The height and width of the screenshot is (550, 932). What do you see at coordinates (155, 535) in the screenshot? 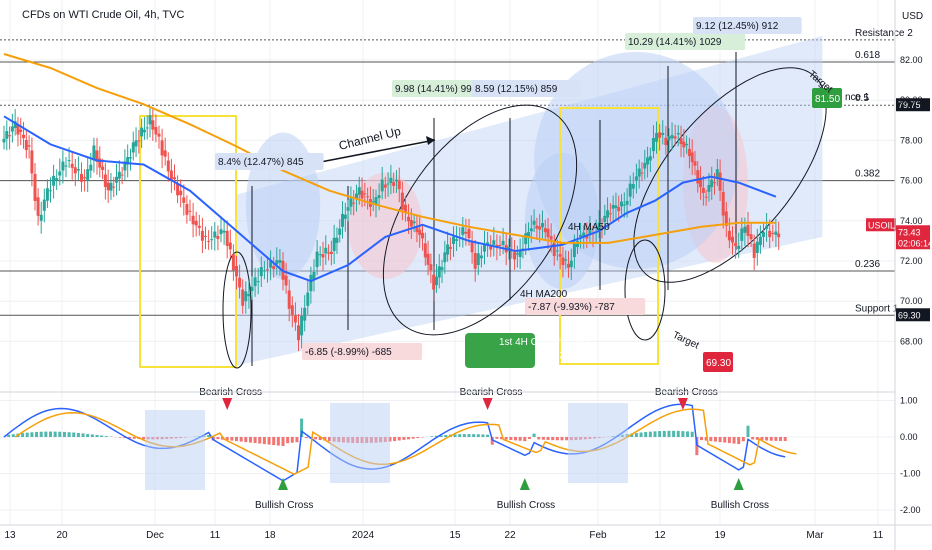
I see `x-tick-label: Dec` at bounding box center [155, 535].